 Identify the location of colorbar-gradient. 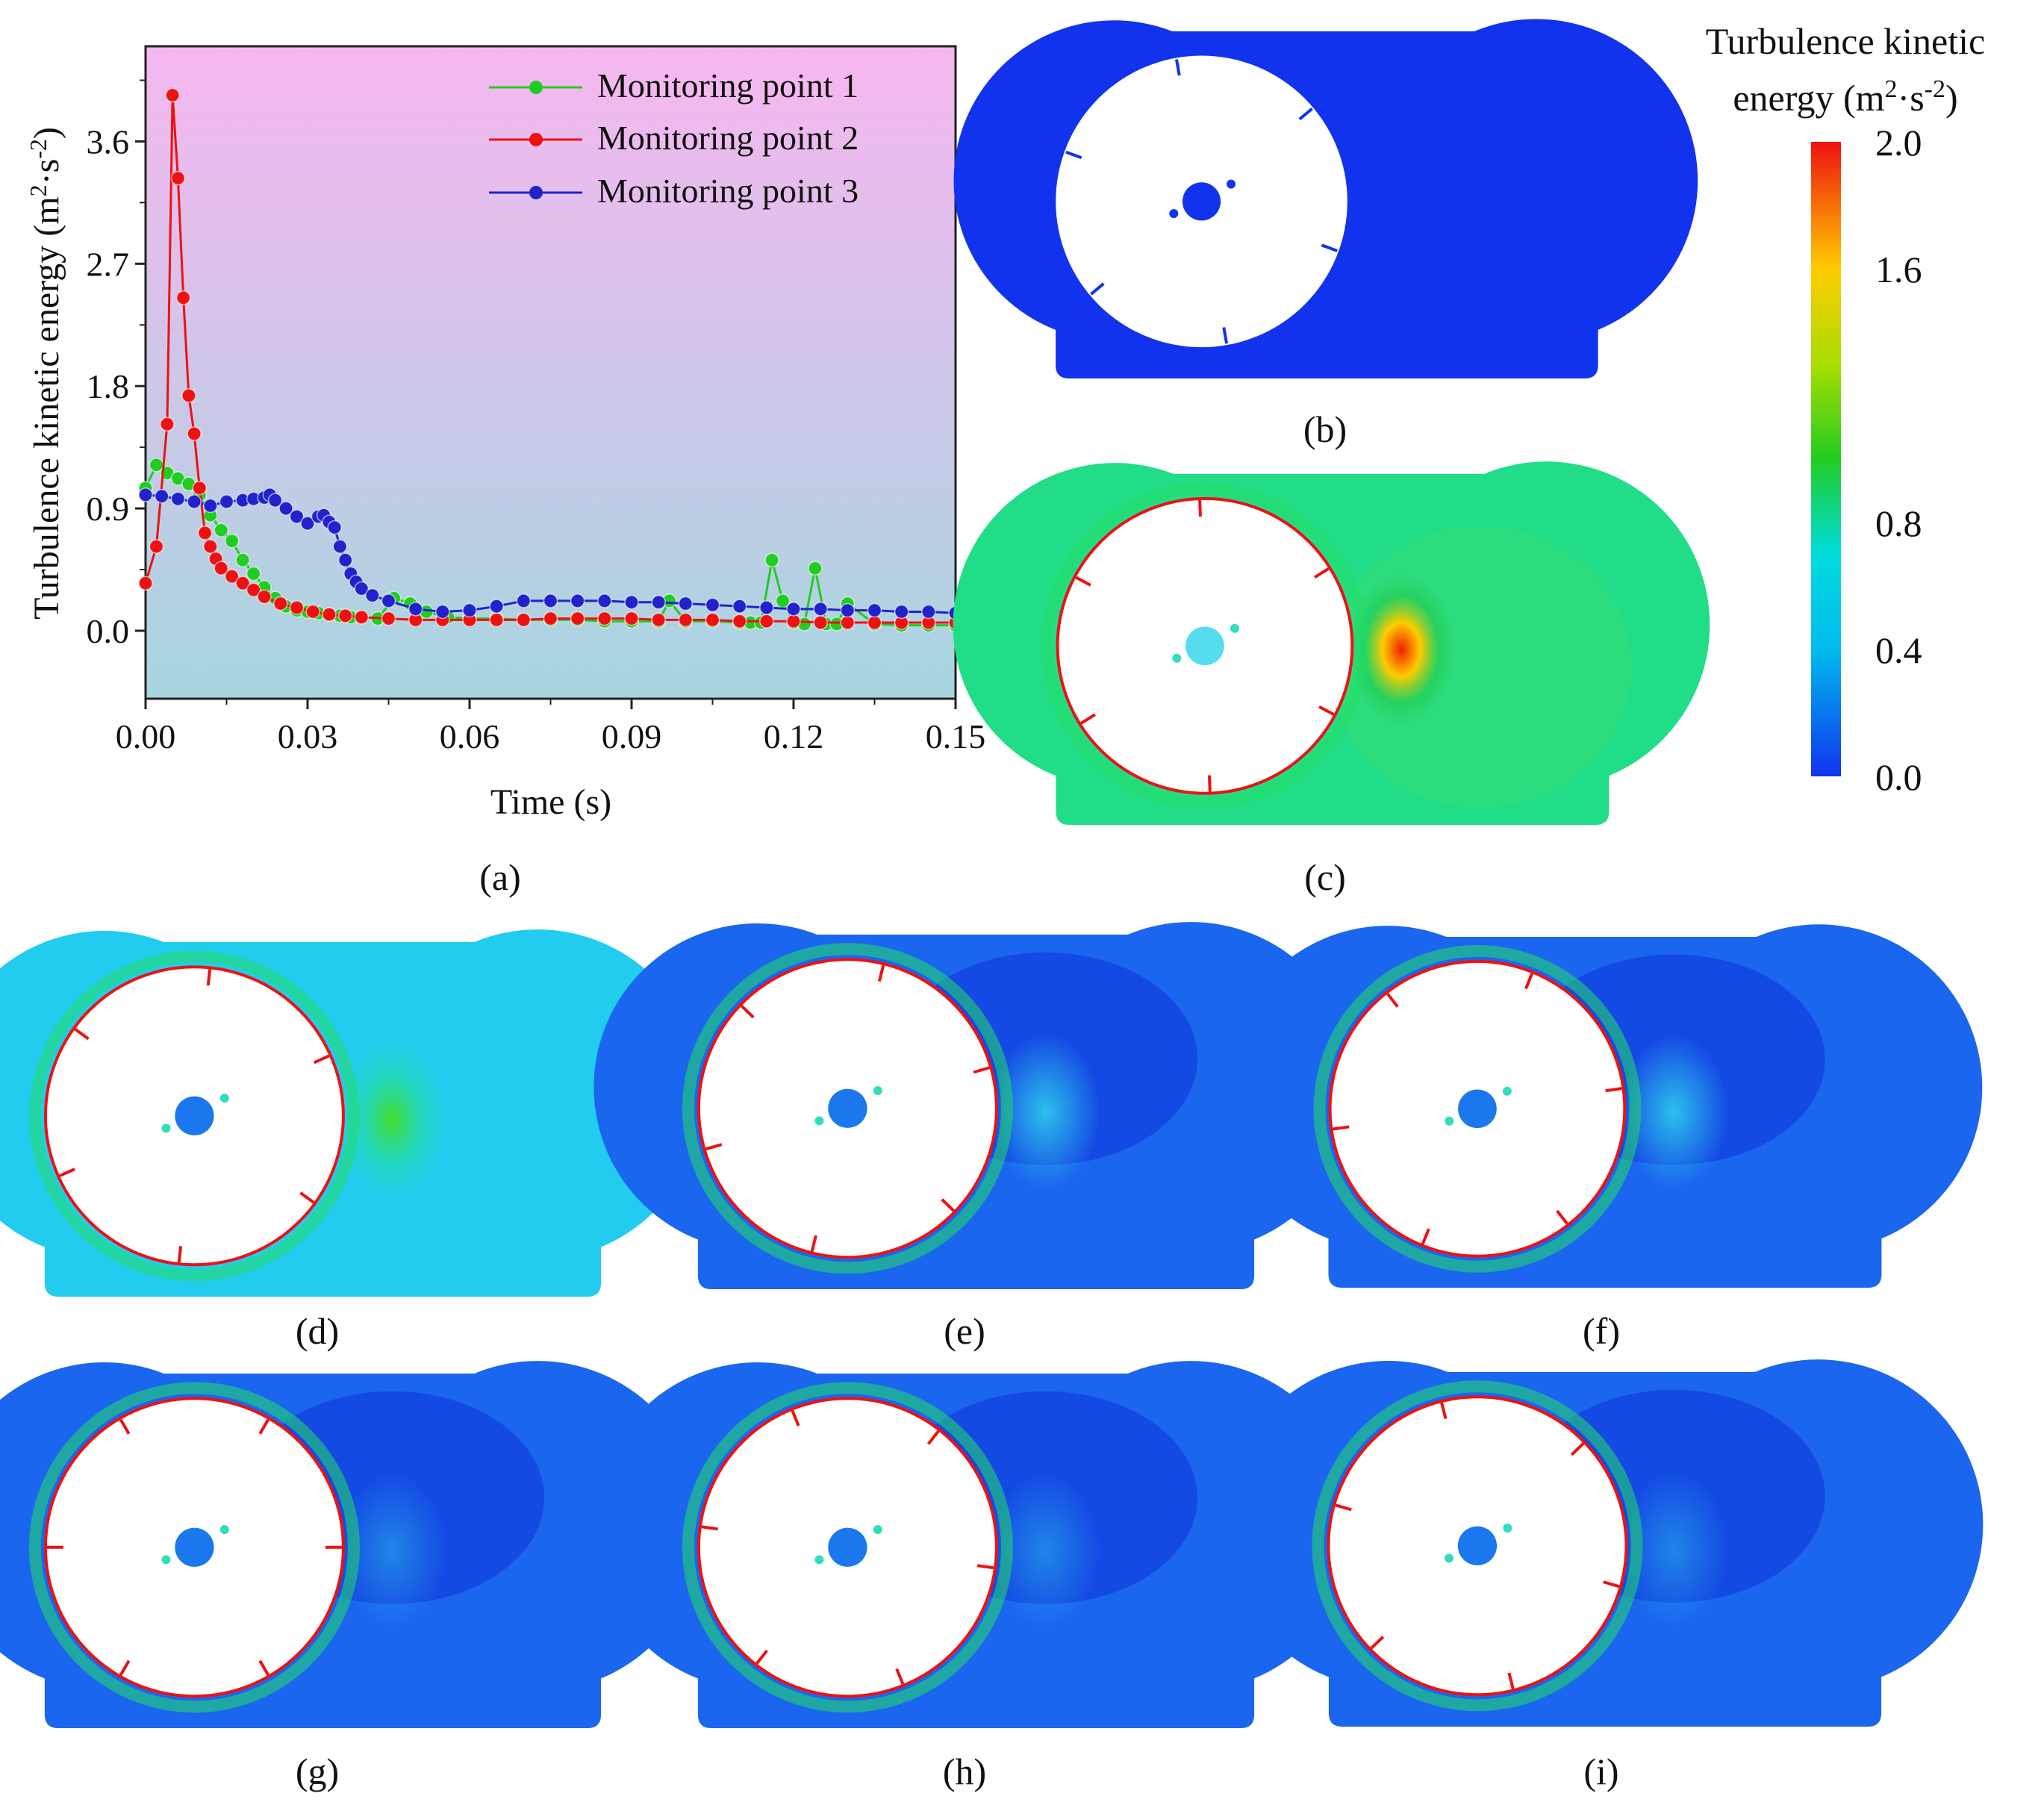
(1826, 459).